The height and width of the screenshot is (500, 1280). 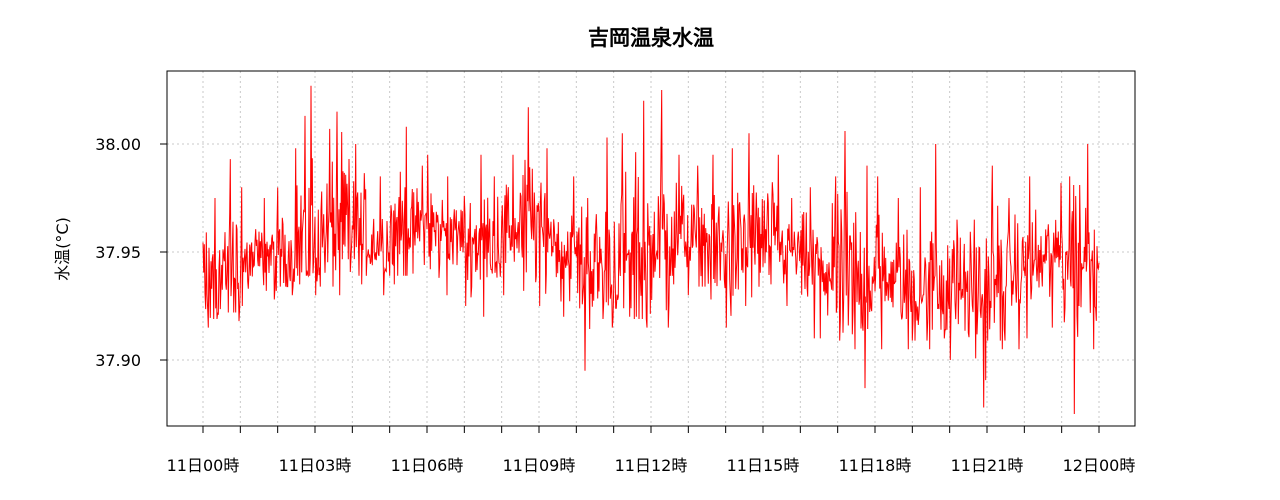 I want to click on x-tick-label: 11日03時, so click(x=315, y=465).